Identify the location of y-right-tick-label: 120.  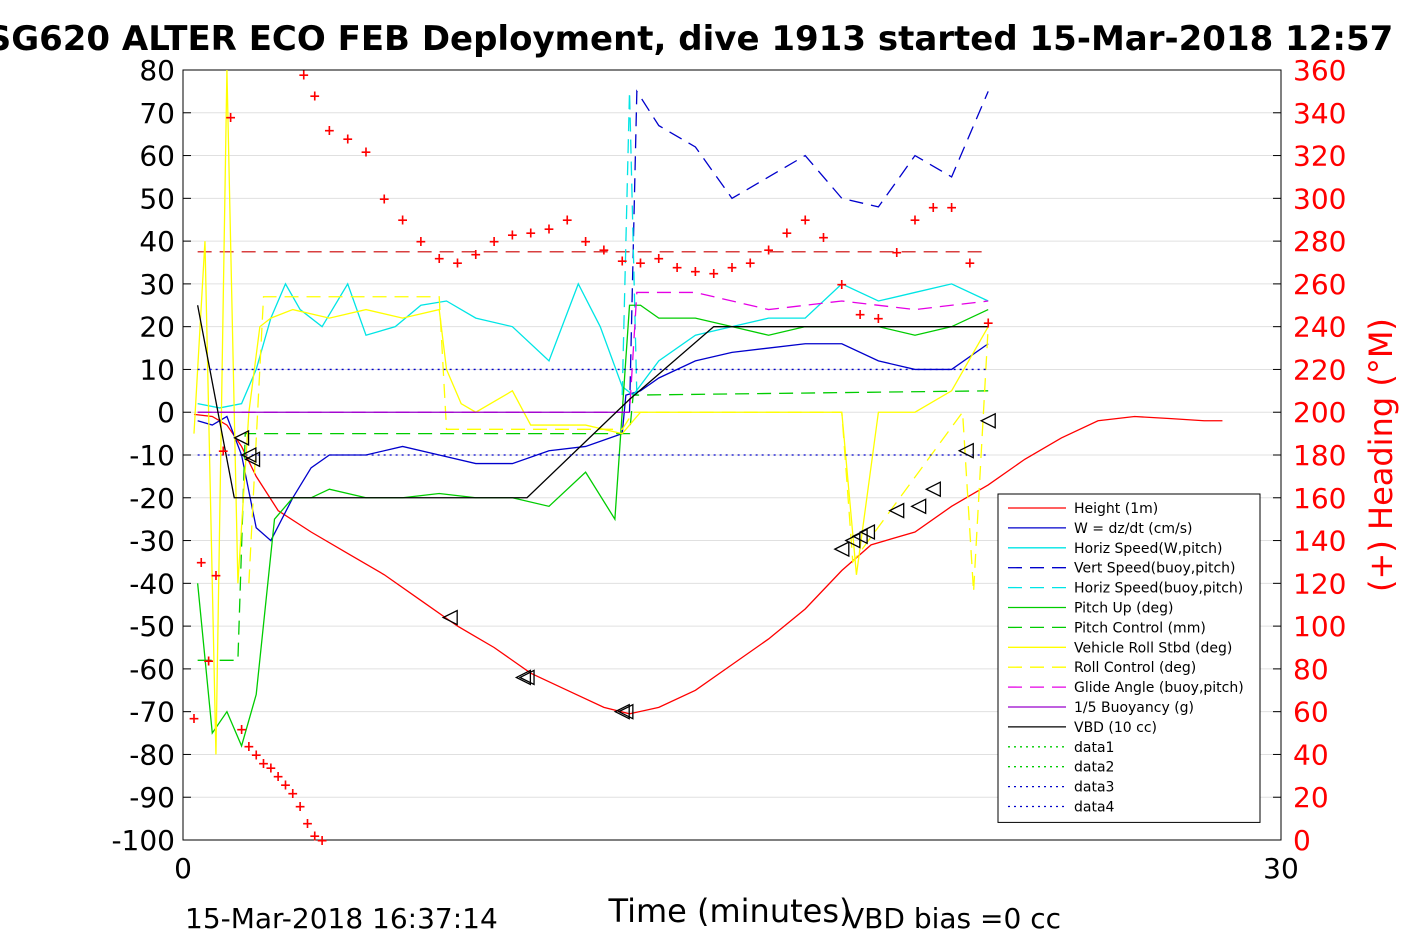
(1319, 583).